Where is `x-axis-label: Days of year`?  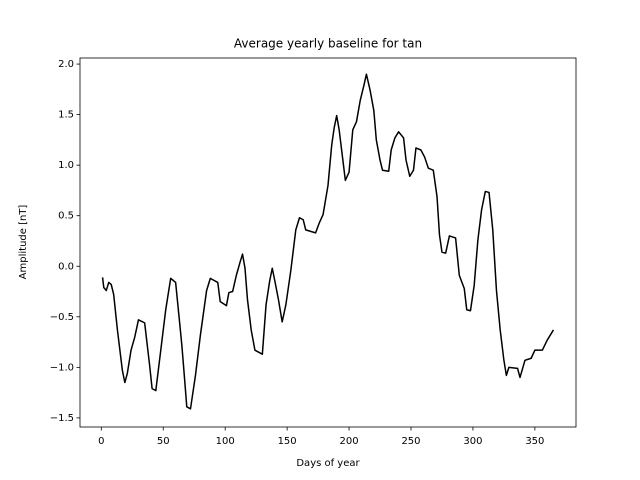 x-axis-label: Days of year is located at coordinates (328, 463).